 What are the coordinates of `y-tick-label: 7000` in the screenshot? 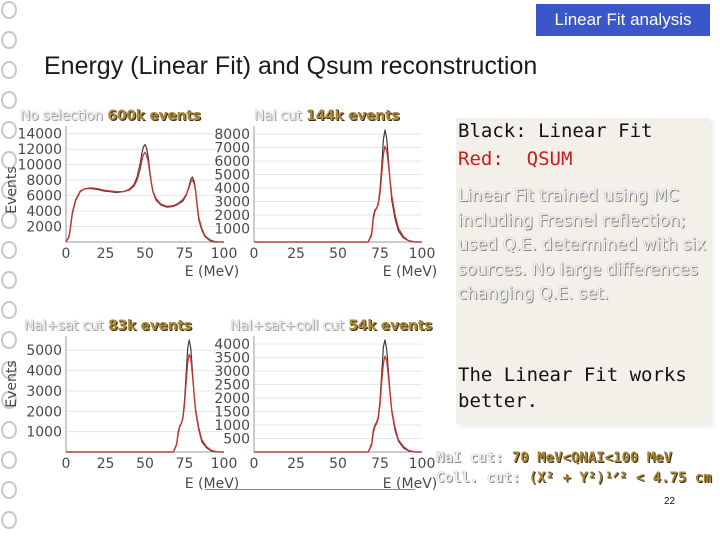 It's located at (232, 149).